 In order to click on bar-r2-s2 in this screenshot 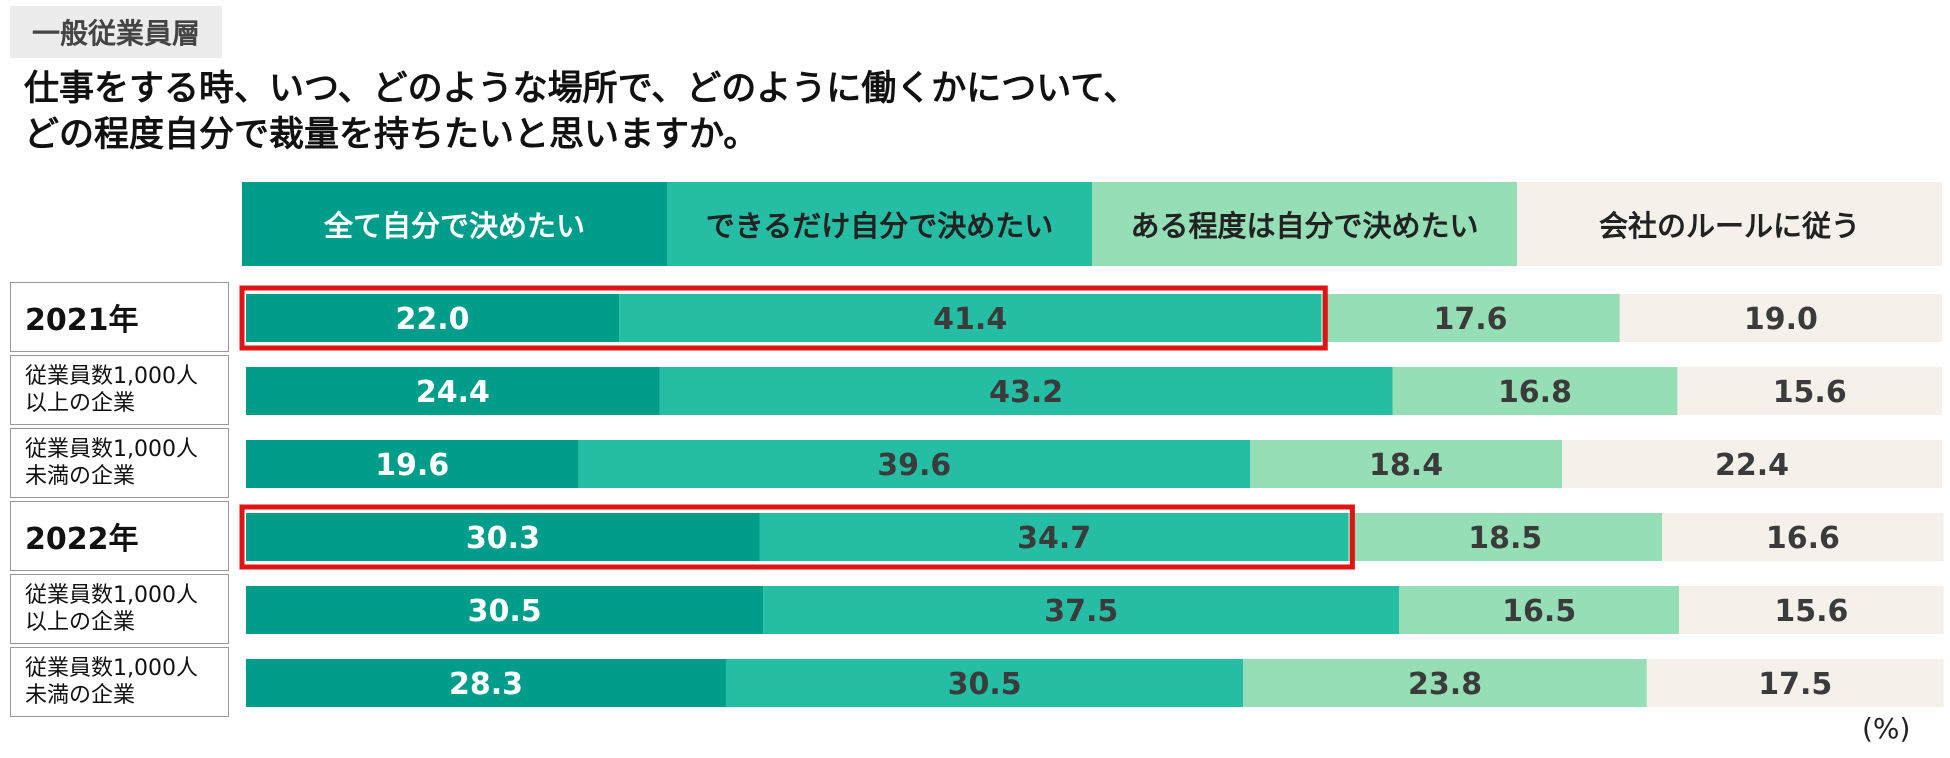, I will do `click(1026, 391)`.